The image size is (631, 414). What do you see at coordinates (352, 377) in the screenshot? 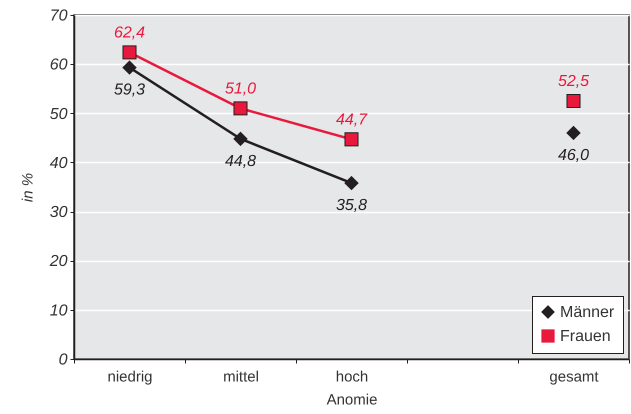
I see `x-tick-label: hoch` at bounding box center [352, 377].